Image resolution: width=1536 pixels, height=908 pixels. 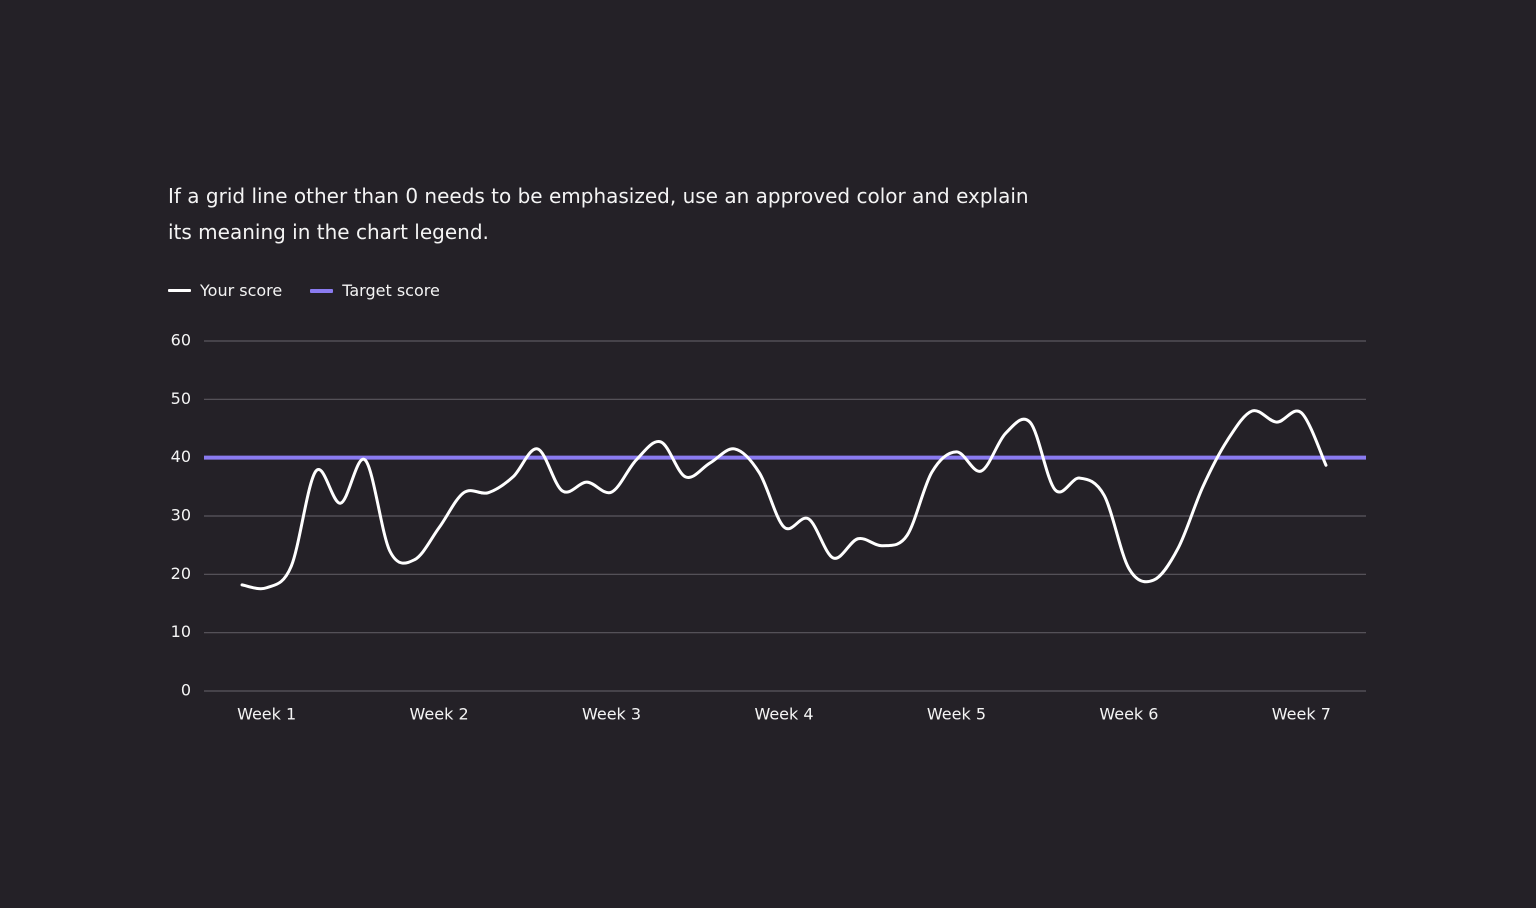 What do you see at coordinates (611, 714) in the screenshot?
I see `x-tick-label: Week 3` at bounding box center [611, 714].